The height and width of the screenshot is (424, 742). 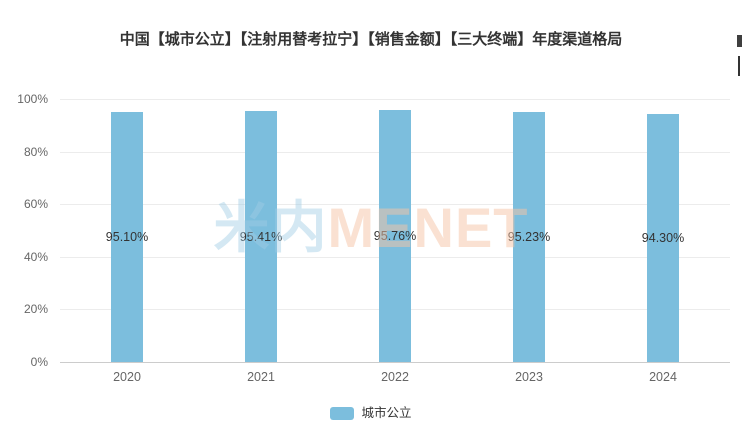 I want to click on bar-2021, so click(x=261, y=236).